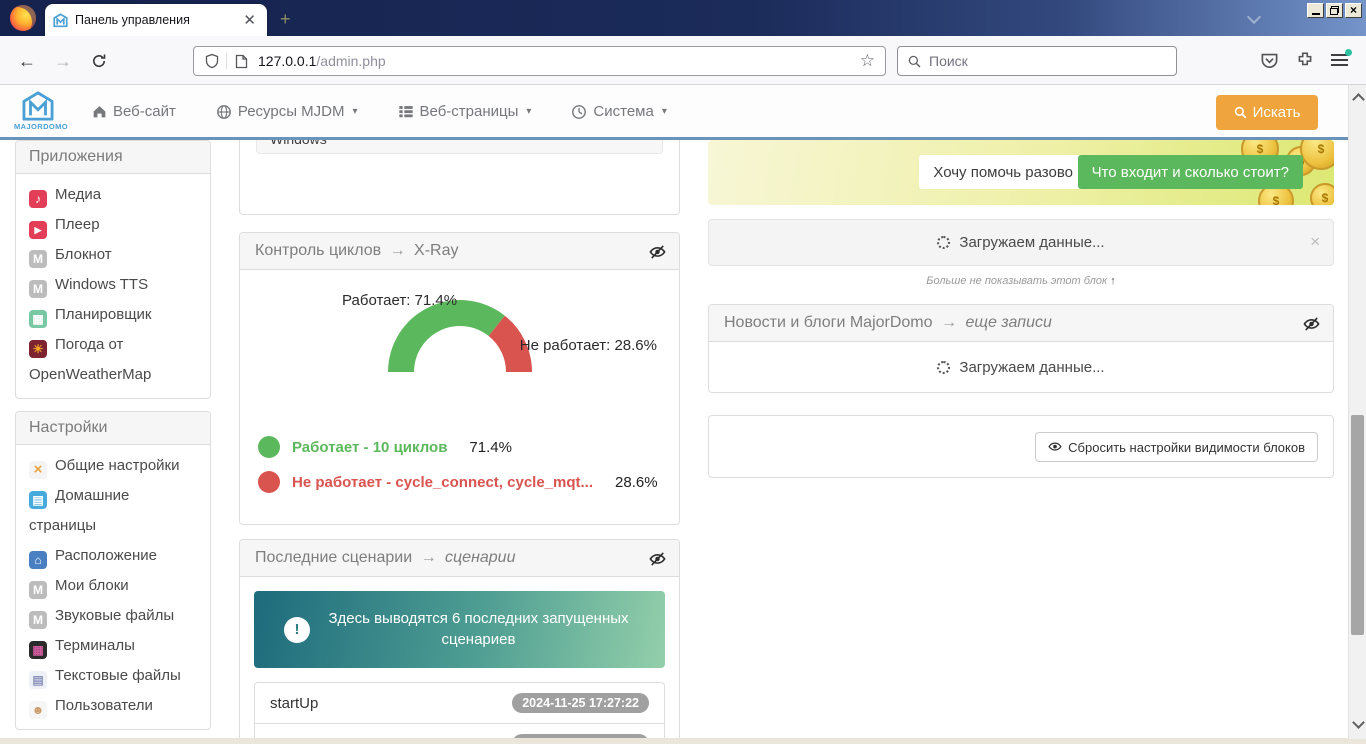 This screenshot has width=1366, height=744. What do you see at coordinates (249, 20) in the screenshot?
I see `tab-close-icon: ✕` at bounding box center [249, 20].